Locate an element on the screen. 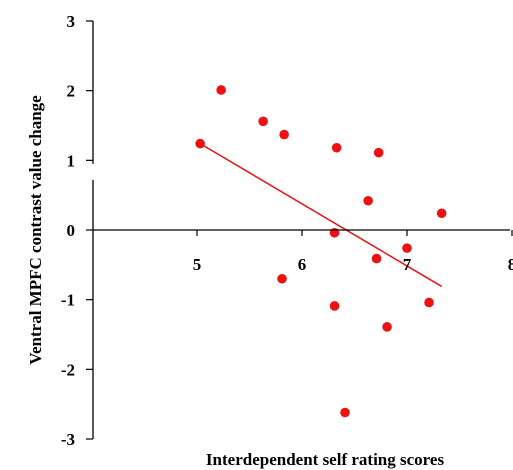 The height and width of the screenshot is (470, 513). x-tick-label: 6 is located at coordinates (302, 264).